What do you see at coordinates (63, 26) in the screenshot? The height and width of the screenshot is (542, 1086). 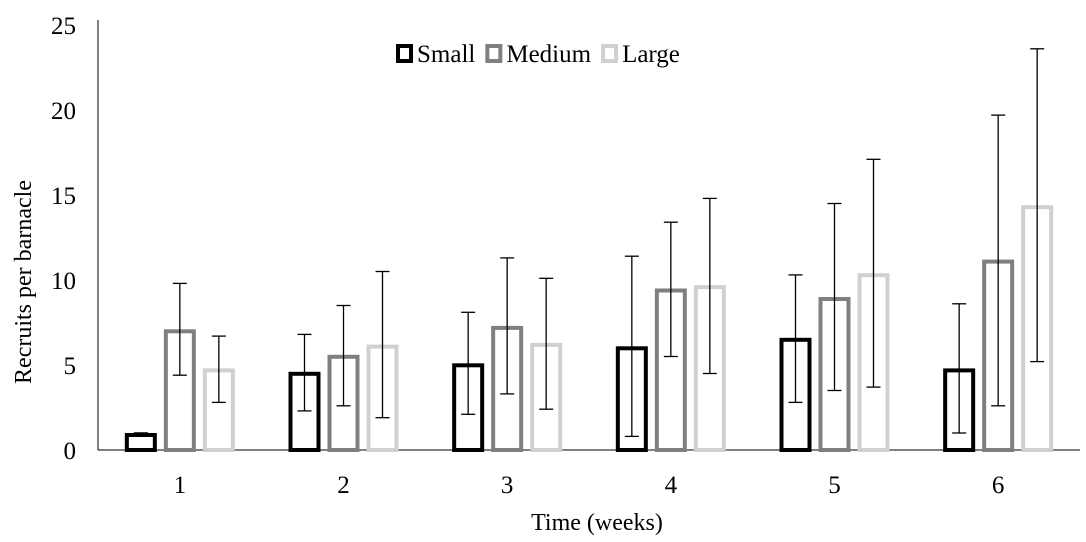 I see `y-tick-label: 25` at bounding box center [63, 26].